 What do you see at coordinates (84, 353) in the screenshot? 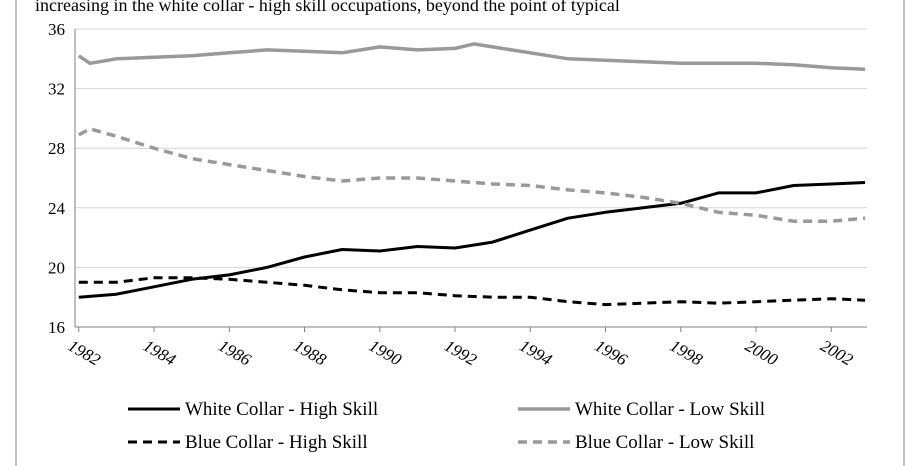
I see `x-tick-label-1982: 1982` at bounding box center [84, 353].